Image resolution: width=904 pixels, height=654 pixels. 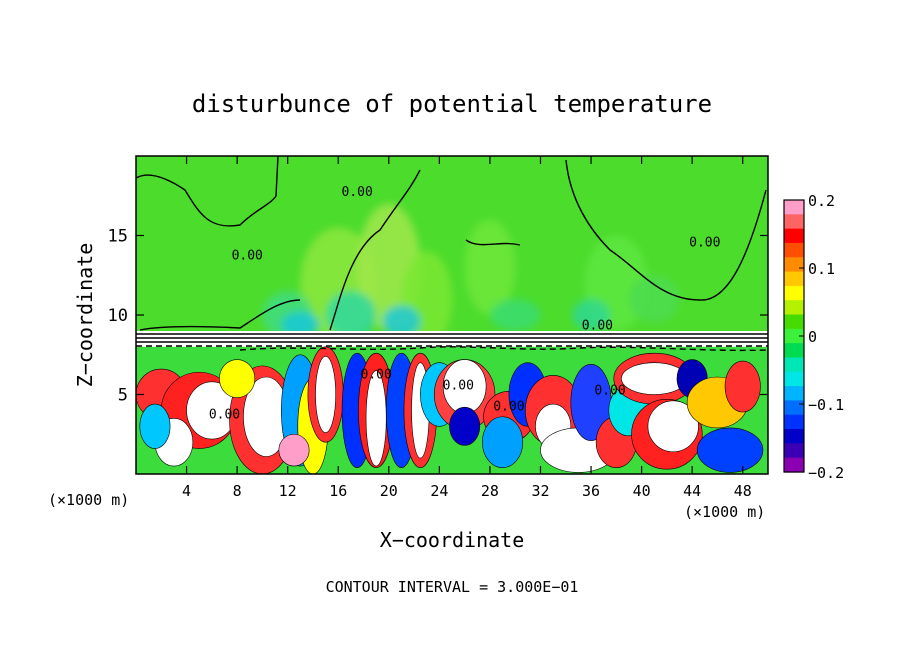 I want to click on x-tick-label: 12, so click(x=288, y=491).